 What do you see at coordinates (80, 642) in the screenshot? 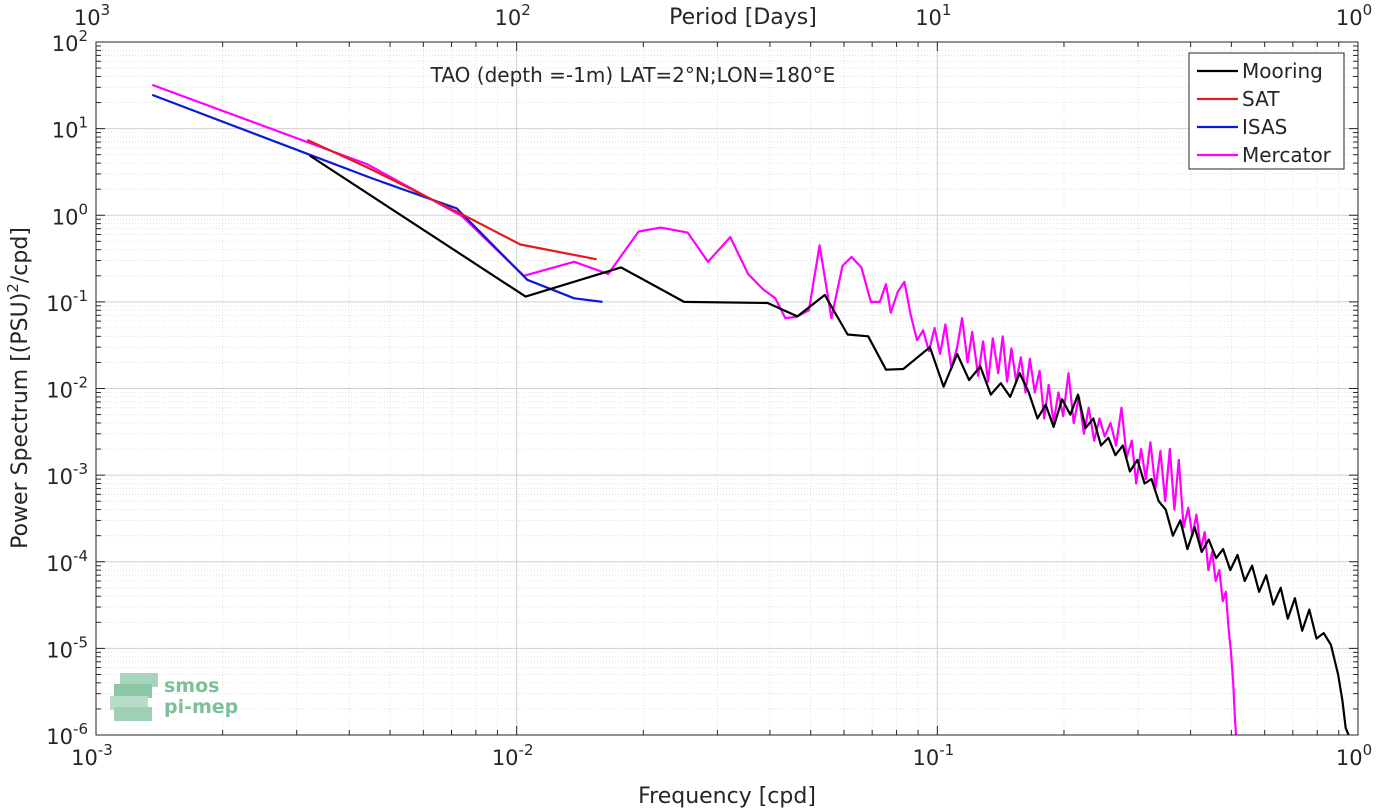
I see `y-tick-exponent: -5` at bounding box center [80, 642].